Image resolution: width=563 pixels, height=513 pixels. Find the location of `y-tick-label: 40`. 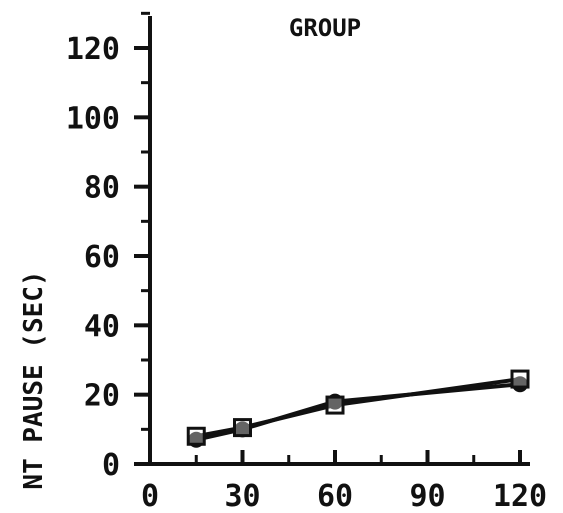

y-tick-label: 40 is located at coordinates (102, 326).